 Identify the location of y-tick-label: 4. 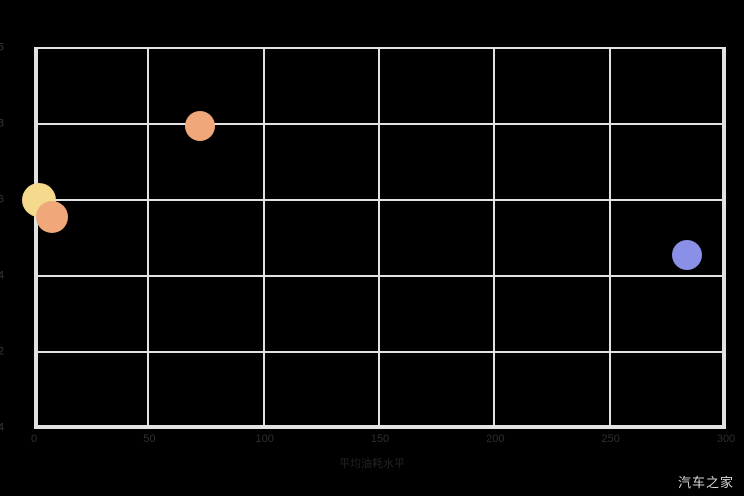
(2, 427).